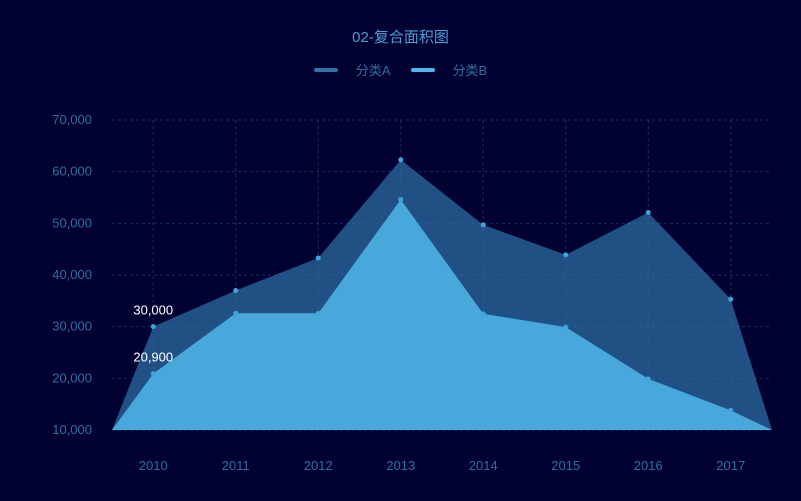  What do you see at coordinates (648, 465) in the screenshot?
I see `x-tick-label: 2016` at bounding box center [648, 465].